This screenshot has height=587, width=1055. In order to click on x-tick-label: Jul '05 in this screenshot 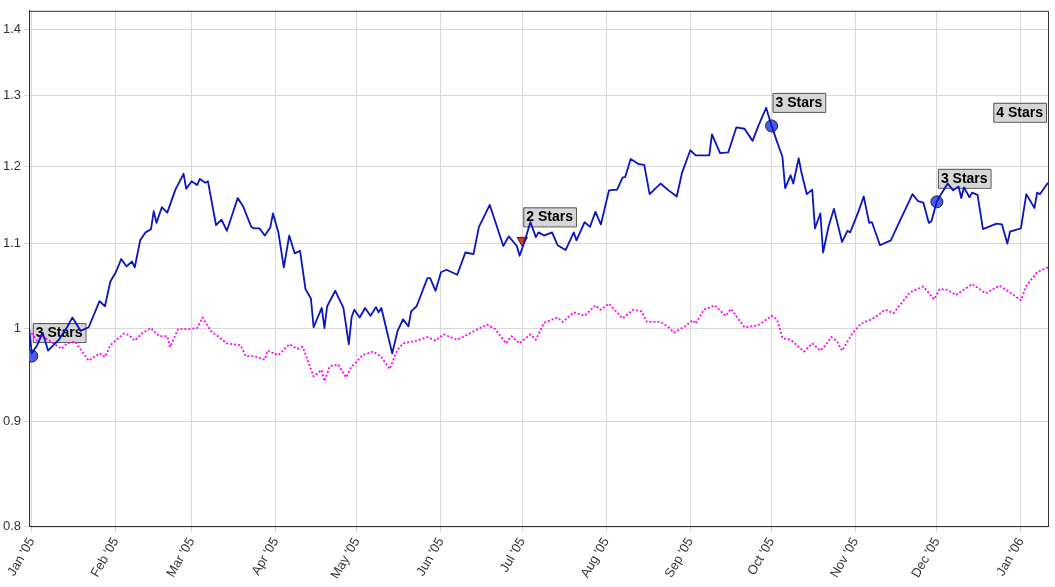, I will do `click(512, 554)`.